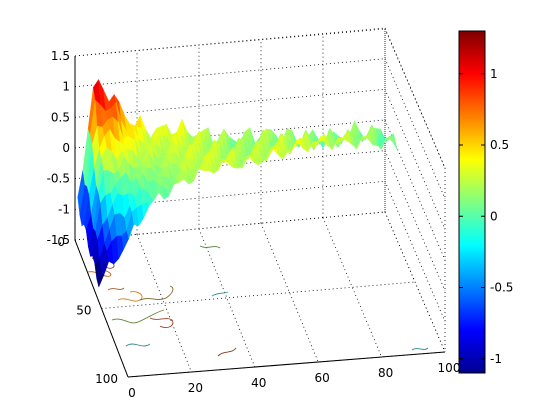  I want to click on z-tick-label: 0.5, so click(60, 117).